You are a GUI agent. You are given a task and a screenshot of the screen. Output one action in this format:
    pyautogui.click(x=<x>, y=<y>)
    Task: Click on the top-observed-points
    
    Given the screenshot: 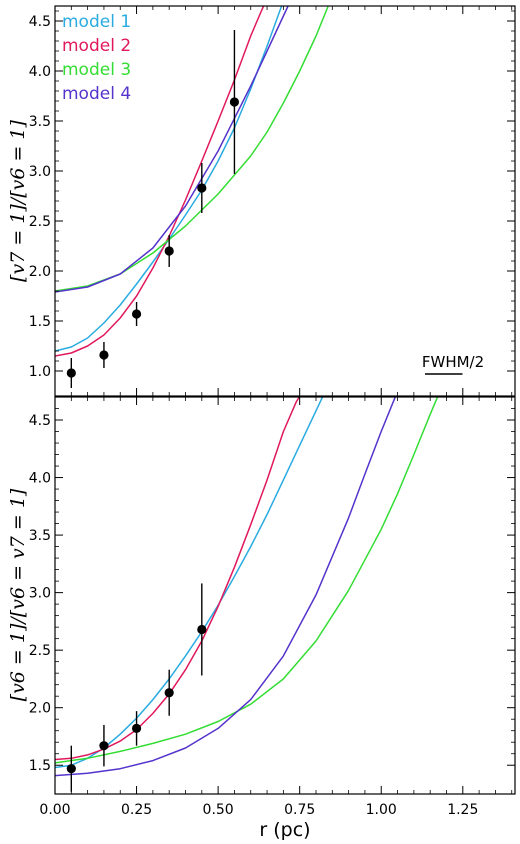 What is the action you would take?
    pyautogui.click(x=153, y=209)
    